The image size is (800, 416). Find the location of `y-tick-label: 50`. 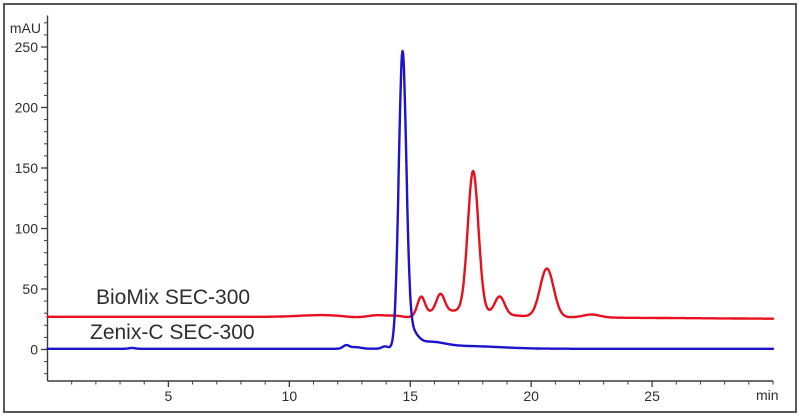

y-tick-label: 50 is located at coordinates (30, 289).